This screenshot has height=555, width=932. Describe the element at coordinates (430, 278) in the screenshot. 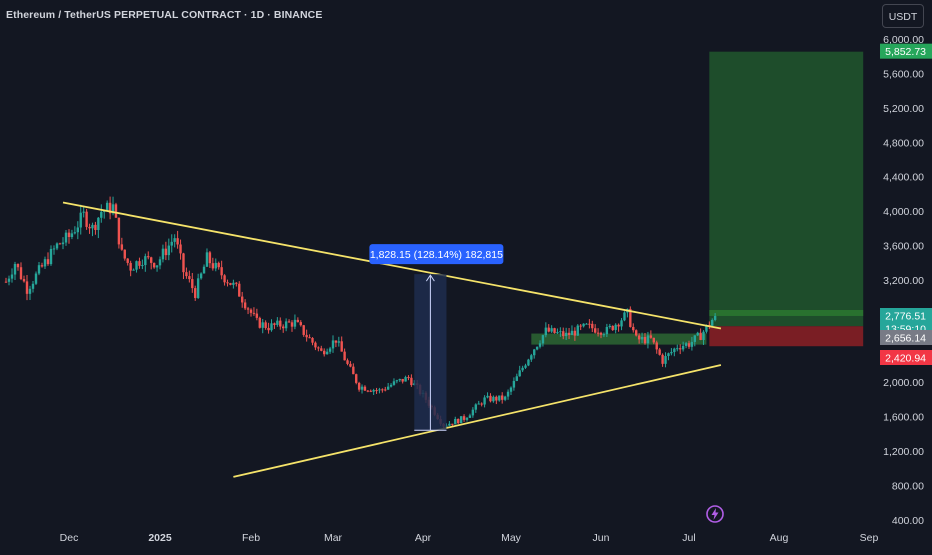

I see `measure-arrow-head` at that location.